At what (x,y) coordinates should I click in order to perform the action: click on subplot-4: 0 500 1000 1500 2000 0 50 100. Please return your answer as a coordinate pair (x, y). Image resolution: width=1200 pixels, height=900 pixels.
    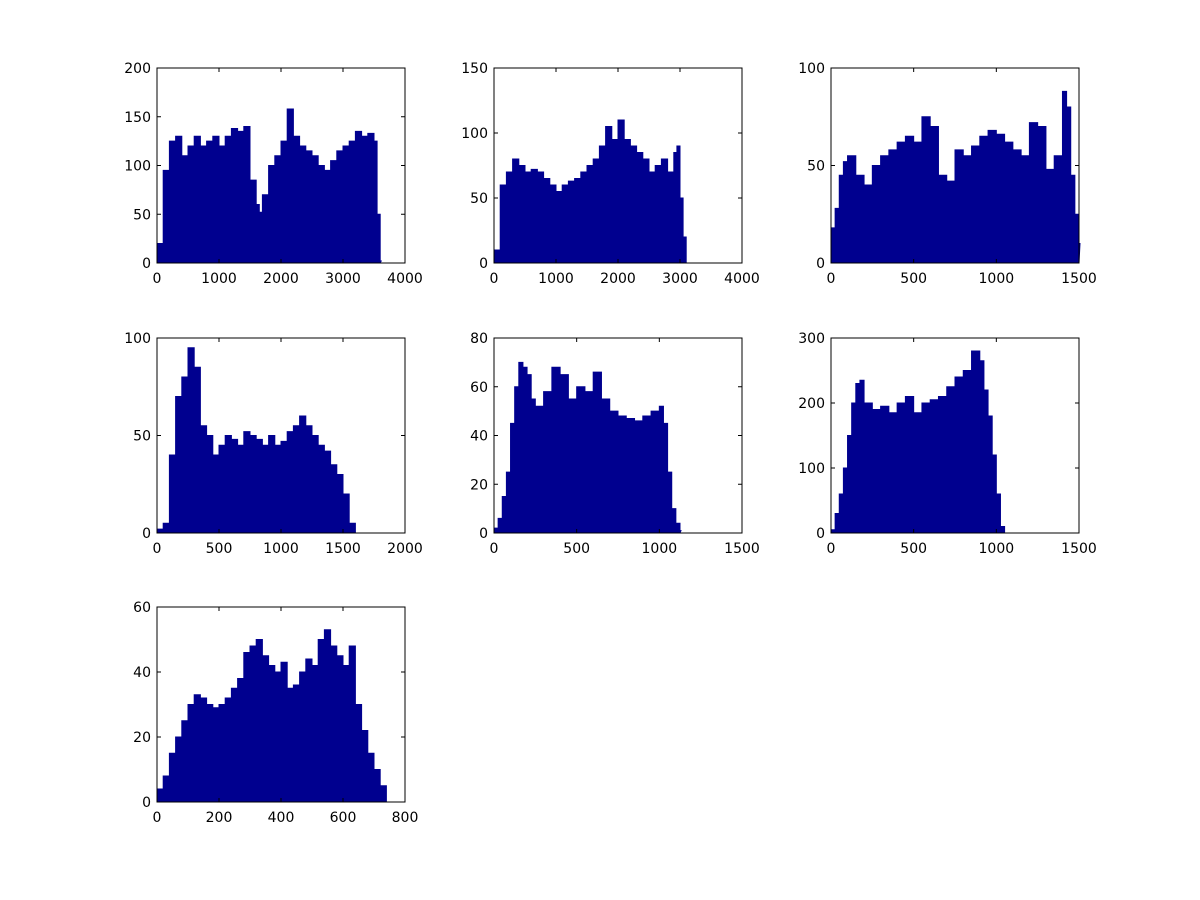
    Looking at the image, I should click on (273, 444).